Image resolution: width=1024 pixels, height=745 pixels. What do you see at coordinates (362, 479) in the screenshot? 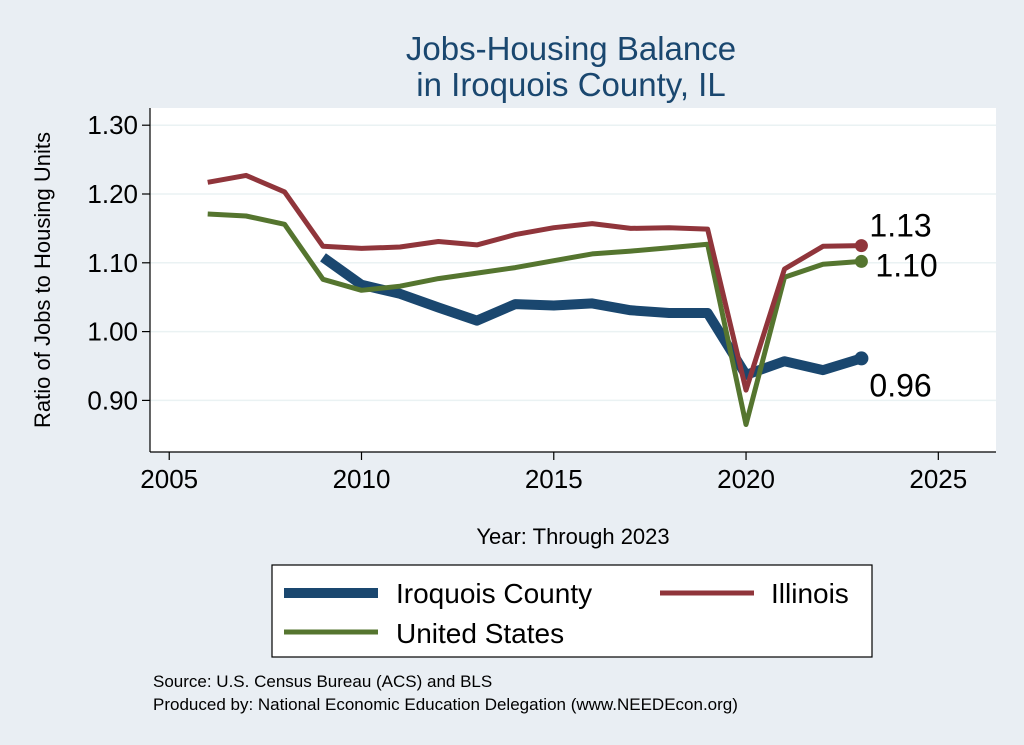
I see `x-tick-label: 2010` at bounding box center [362, 479].